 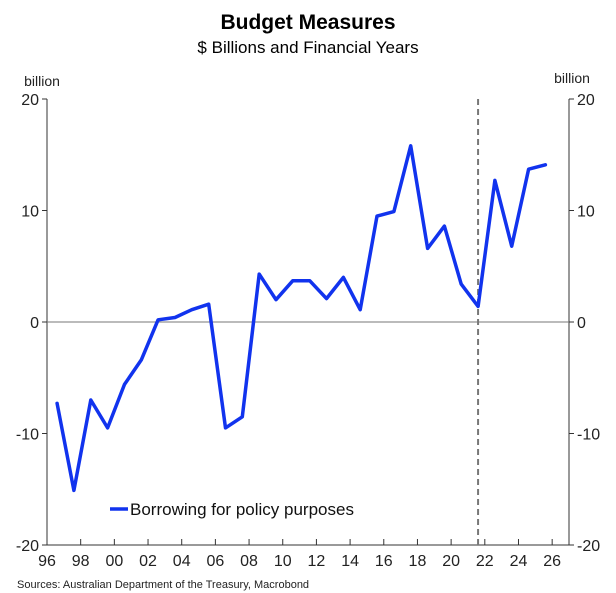 I want to click on y-tick-label-left: -20, so click(x=27, y=546).